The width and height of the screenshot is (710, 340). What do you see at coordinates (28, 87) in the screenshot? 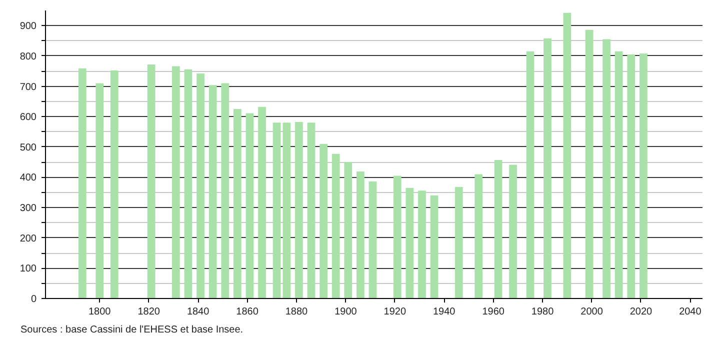
I see `y-tick-label: 700` at bounding box center [28, 87].